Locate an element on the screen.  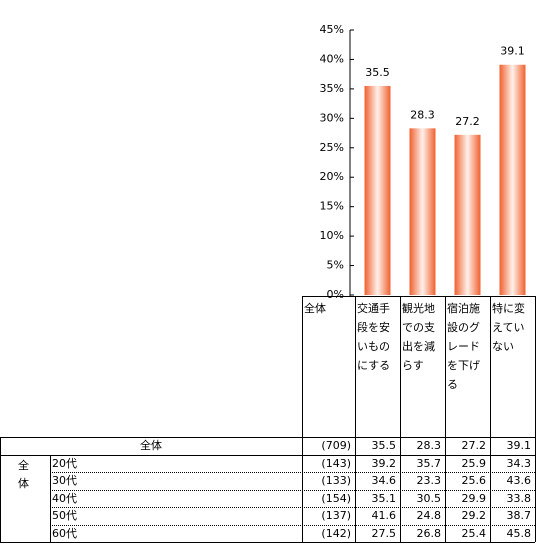
table-value: 35.5 is located at coordinates (384, 445).